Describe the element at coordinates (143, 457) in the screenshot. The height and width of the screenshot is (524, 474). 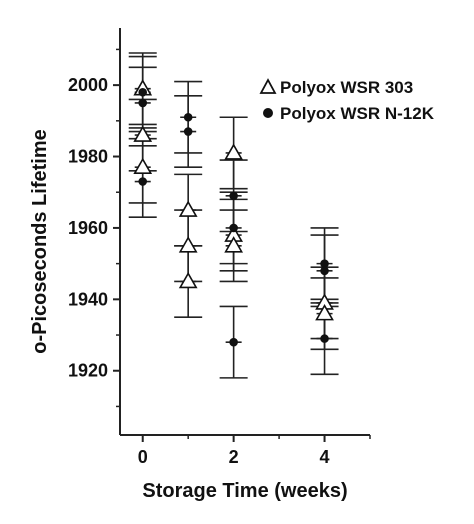
I see `x-tick-label: 0` at that location.